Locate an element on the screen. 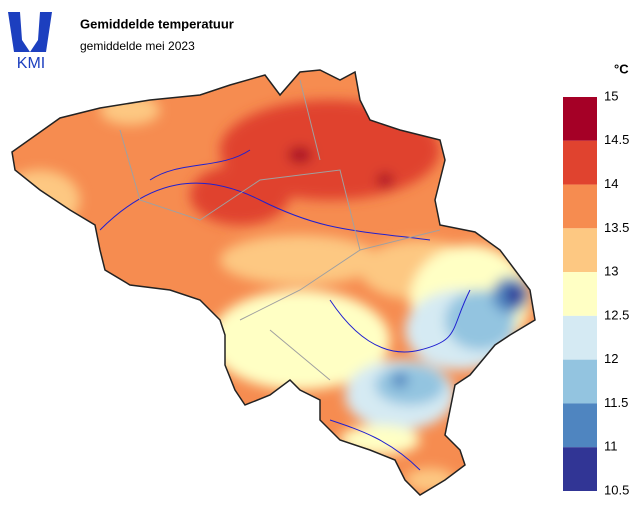  legend-label: 11 is located at coordinates (611, 446).